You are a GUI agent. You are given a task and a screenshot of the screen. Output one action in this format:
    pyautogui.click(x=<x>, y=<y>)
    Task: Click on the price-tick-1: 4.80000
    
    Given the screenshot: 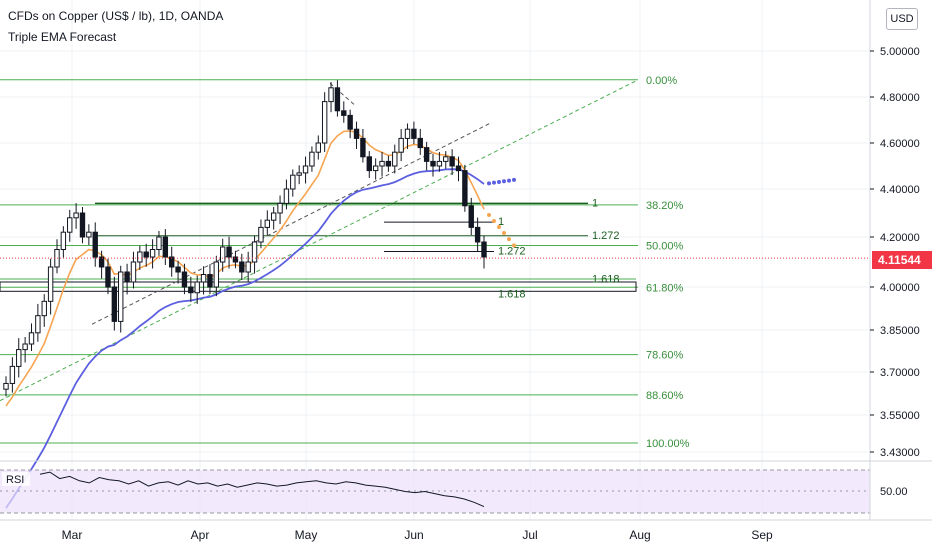 What is the action you would take?
    pyautogui.click(x=900, y=98)
    